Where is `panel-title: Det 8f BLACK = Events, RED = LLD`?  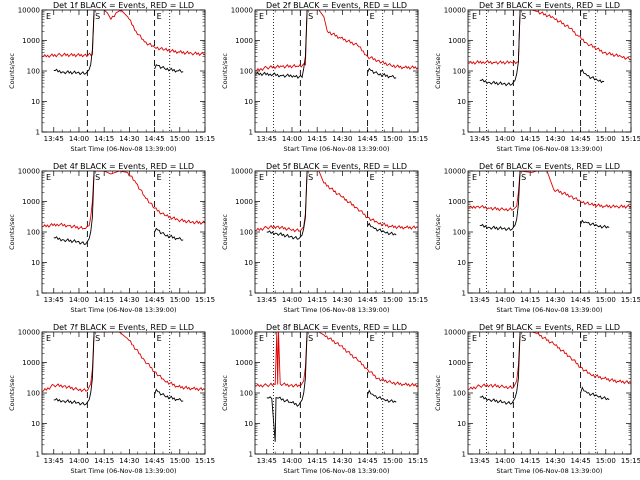 panel-title: Det 8f BLACK = Events, RED = LLD is located at coordinates (336, 327).